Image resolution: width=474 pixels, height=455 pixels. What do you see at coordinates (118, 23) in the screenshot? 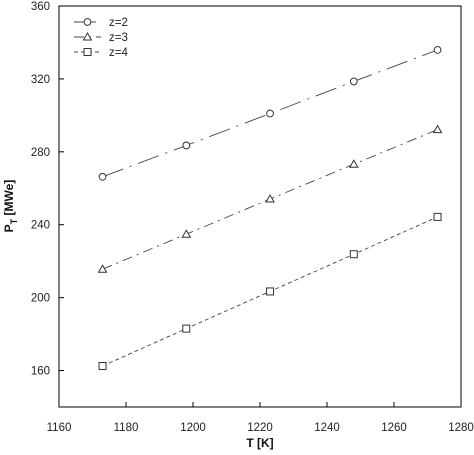
I see `legend-label: z=2` at bounding box center [118, 23].